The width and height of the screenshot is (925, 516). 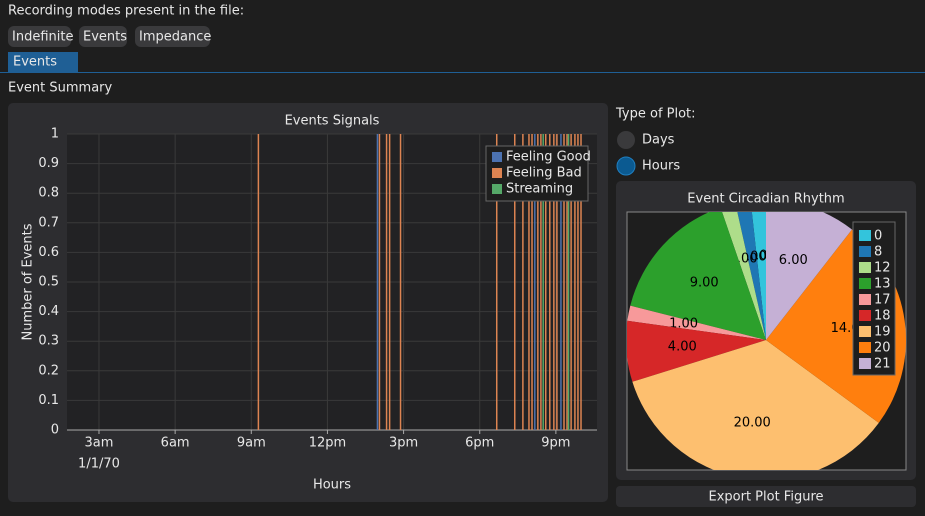 I want to click on chart-title: Events Signals, so click(x=332, y=121).